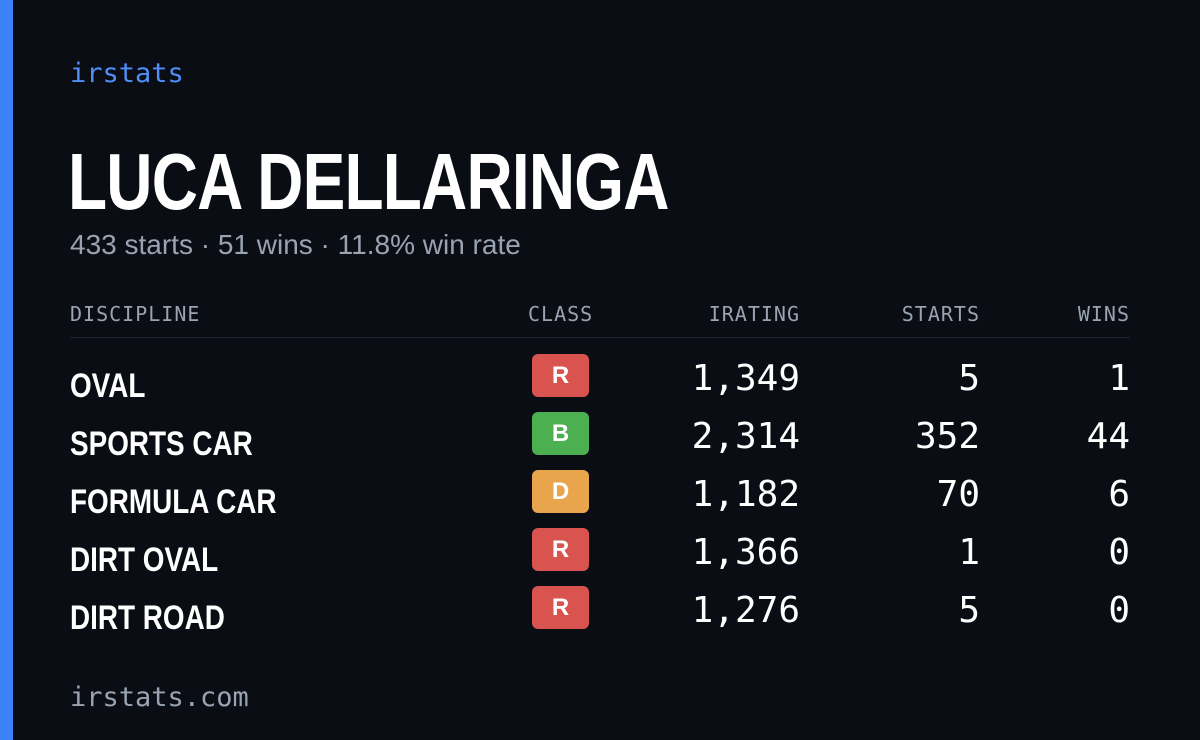 The image size is (1200, 740). What do you see at coordinates (1103, 314) in the screenshot?
I see `header-wins: WINS` at bounding box center [1103, 314].